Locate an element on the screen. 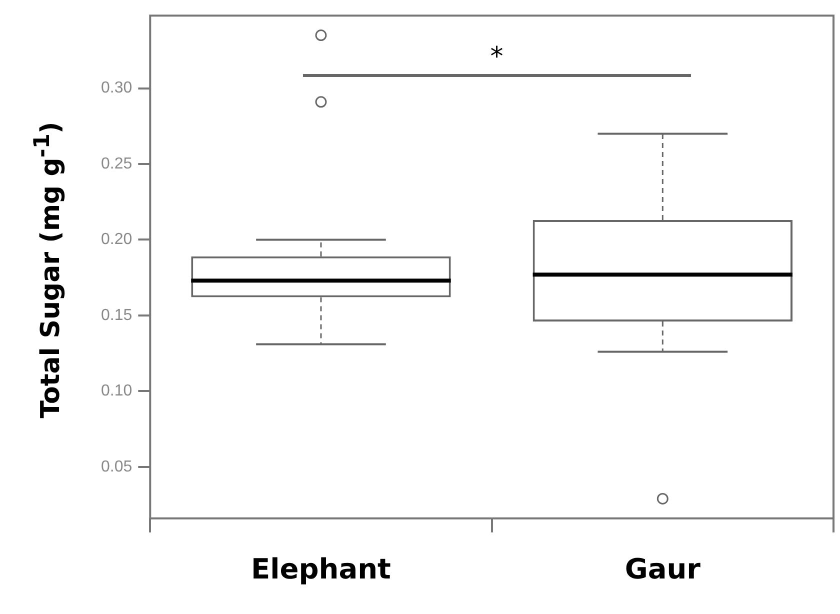 The width and height of the screenshot is (840, 614). y-tick-label: 0.20 is located at coordinates (116, 239).